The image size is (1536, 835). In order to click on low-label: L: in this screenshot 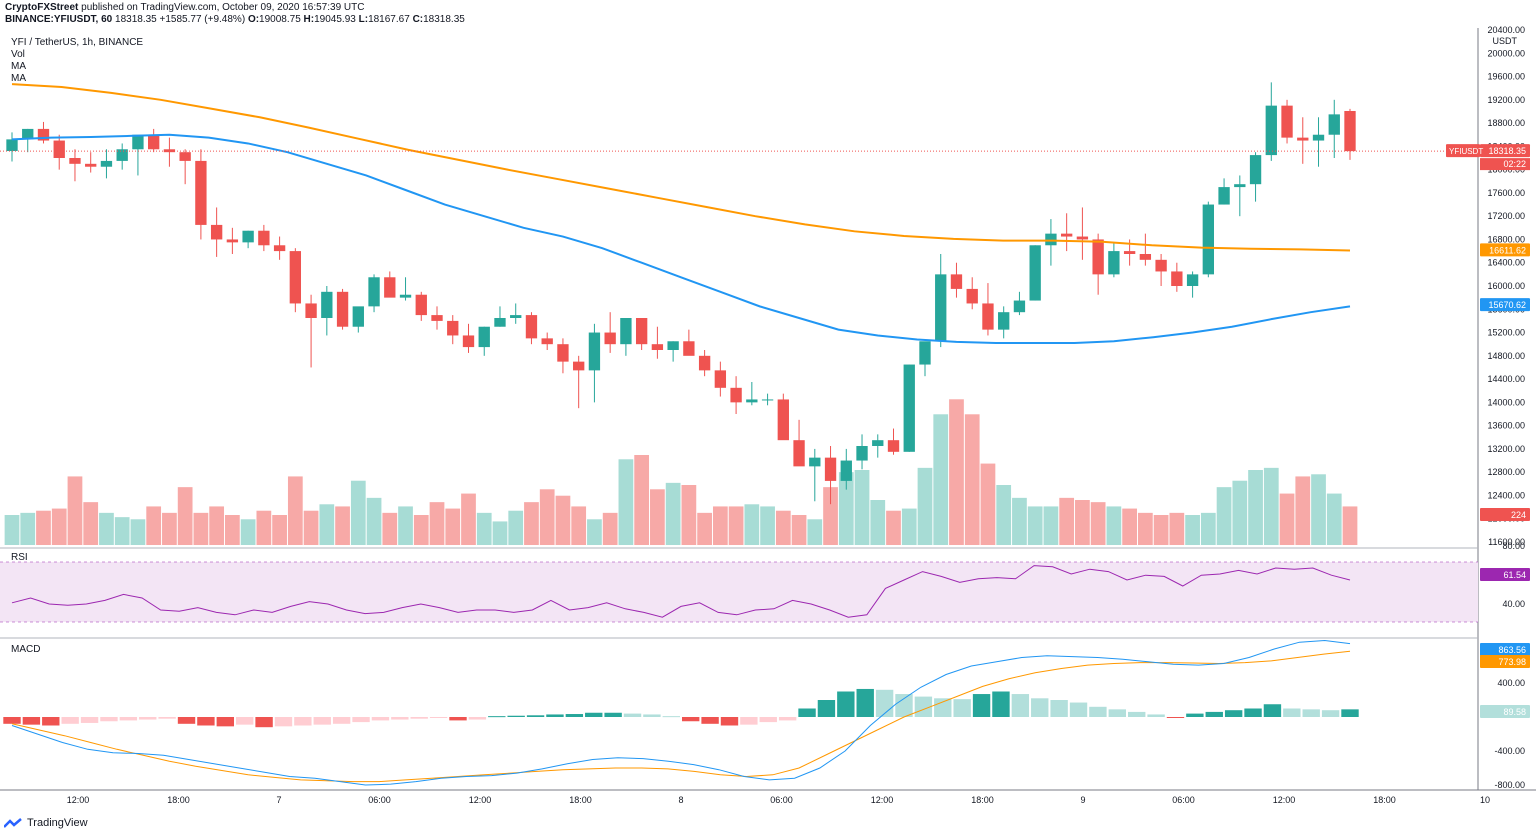, I will do `click(363, 19)`.